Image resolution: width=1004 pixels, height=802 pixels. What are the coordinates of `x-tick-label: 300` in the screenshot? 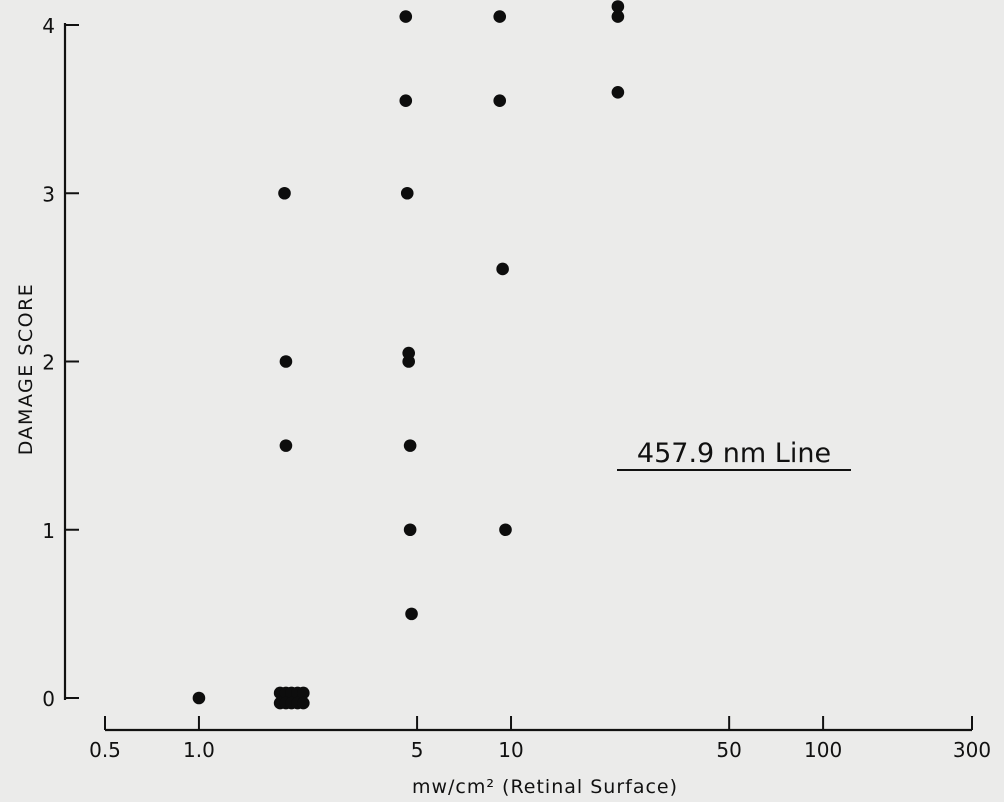 It's located at (972, 750).